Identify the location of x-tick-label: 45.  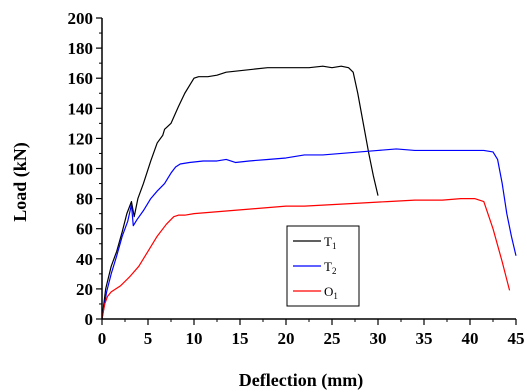
(516, 338).